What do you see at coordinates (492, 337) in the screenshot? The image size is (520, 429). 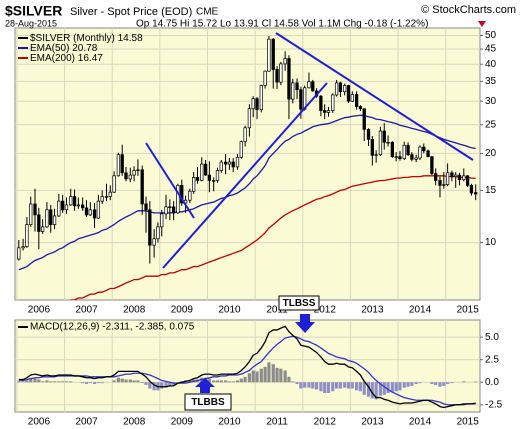 I see `y-tick-label: 5.0` at bounding box center [492, 337].